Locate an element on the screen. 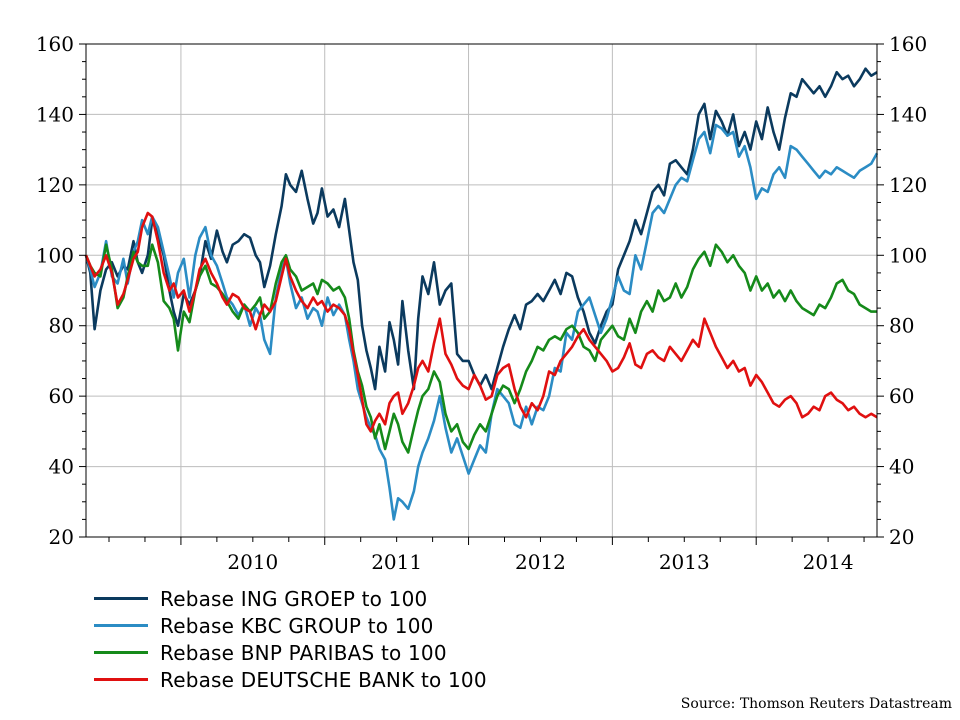  y-tick-label-left: 20 is located at coordinates (61, 537).